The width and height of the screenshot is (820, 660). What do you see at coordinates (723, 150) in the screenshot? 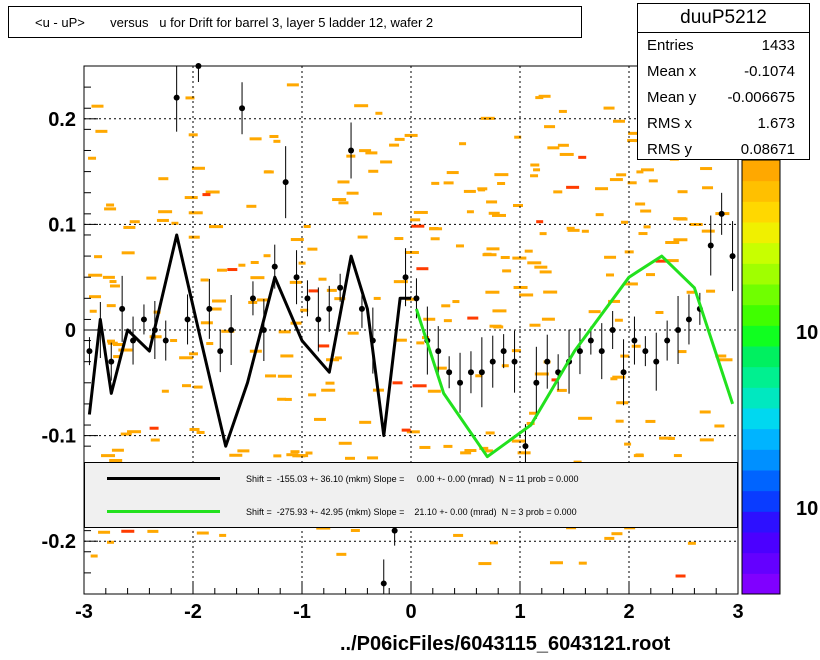
I see `stats-row-rms-y: RMS y 0.08671` at bounding box center [723, 150].